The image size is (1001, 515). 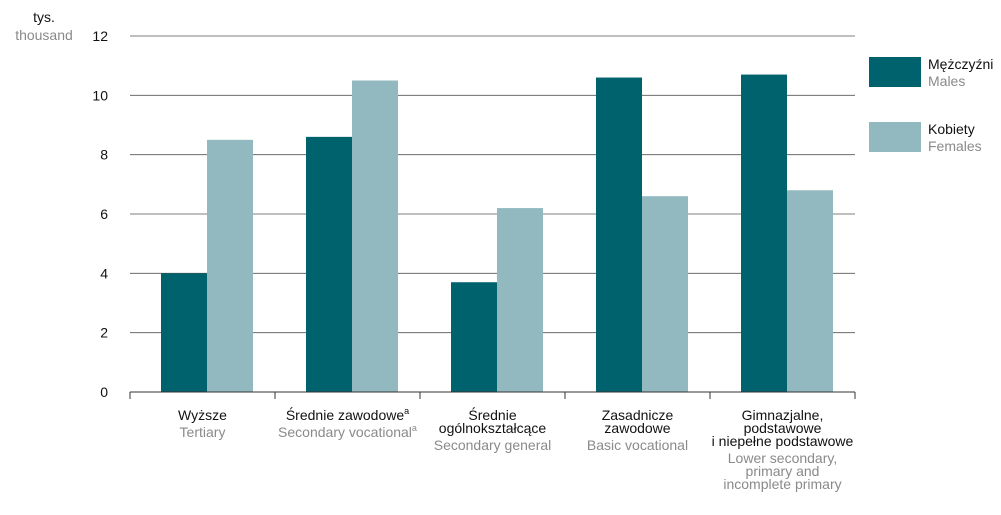 I want to click on category-label-pl: ogólnokształcące, so click(x=493, y=428).